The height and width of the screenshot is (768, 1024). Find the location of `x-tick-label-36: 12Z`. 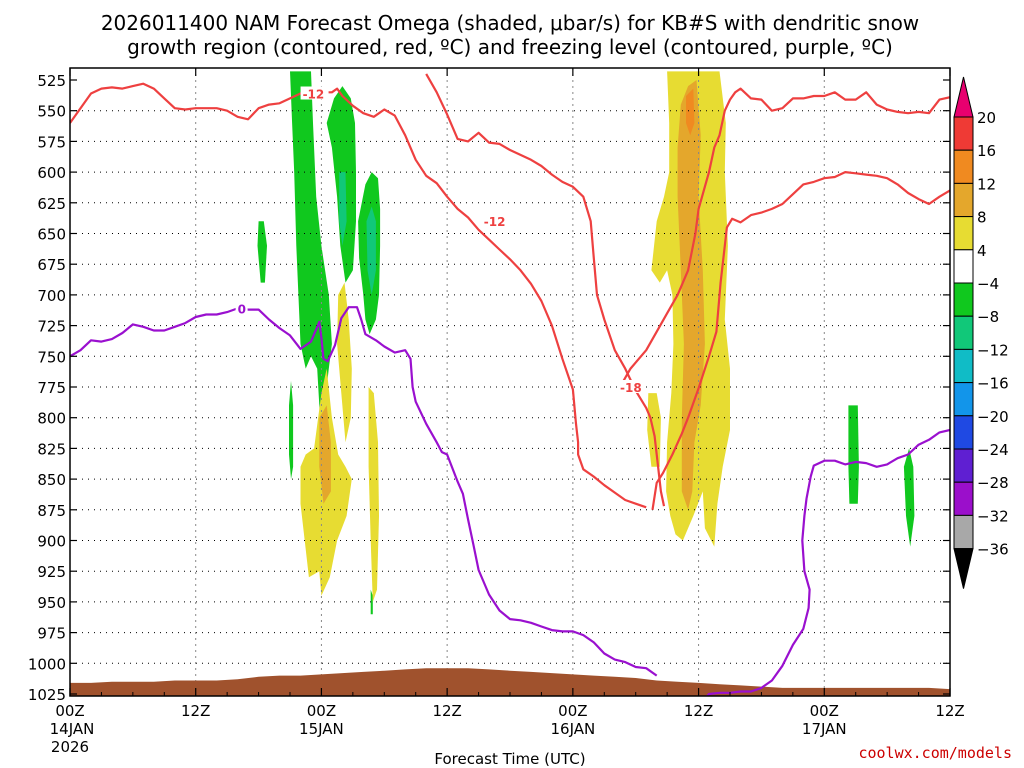

x-tick-label-36: 12Z is located at coordinates (446, 711).